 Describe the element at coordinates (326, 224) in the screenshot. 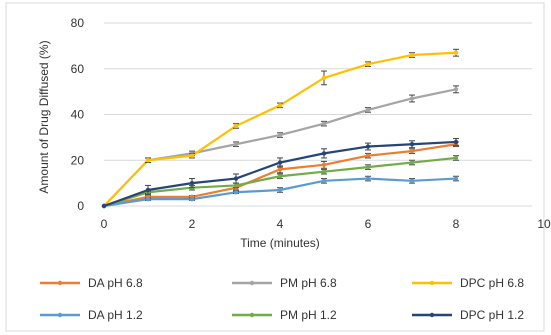

I see `x-axis: 0 2 4 6 8 10` at that location.